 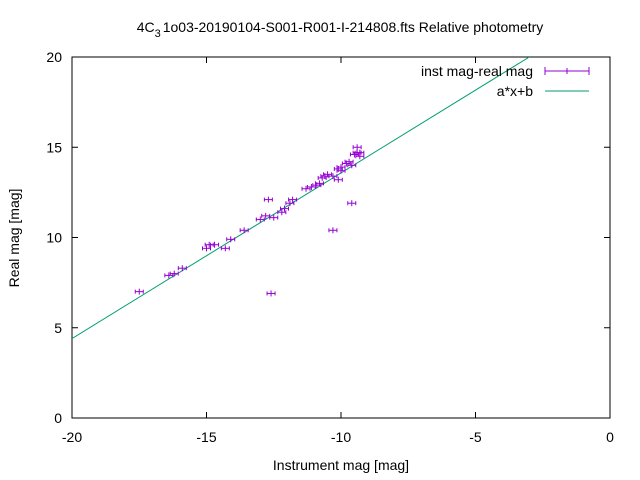 What do you see at coordinates (54, 238) in the screenshot?
I see `y-tick-label: 10` at bounding box center [54, 238].